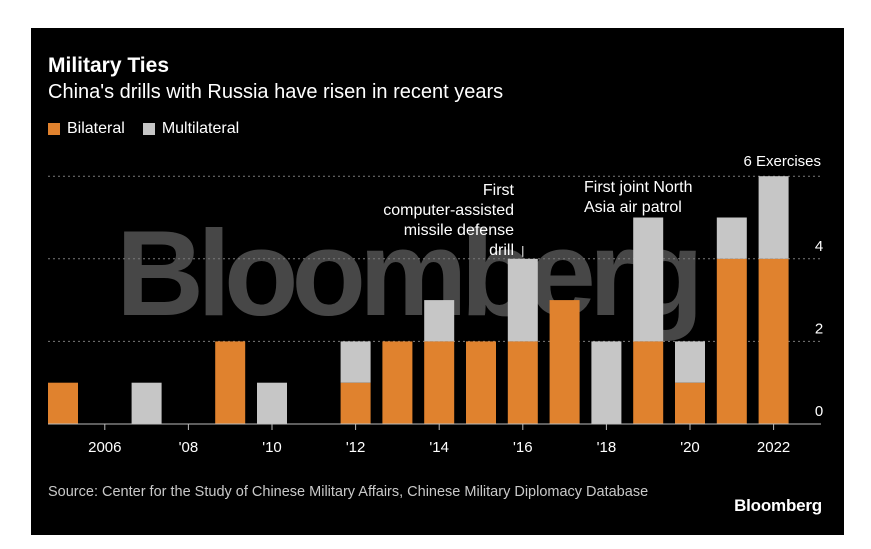  I want to click on x-tick-label: '18, so click(607, 447).